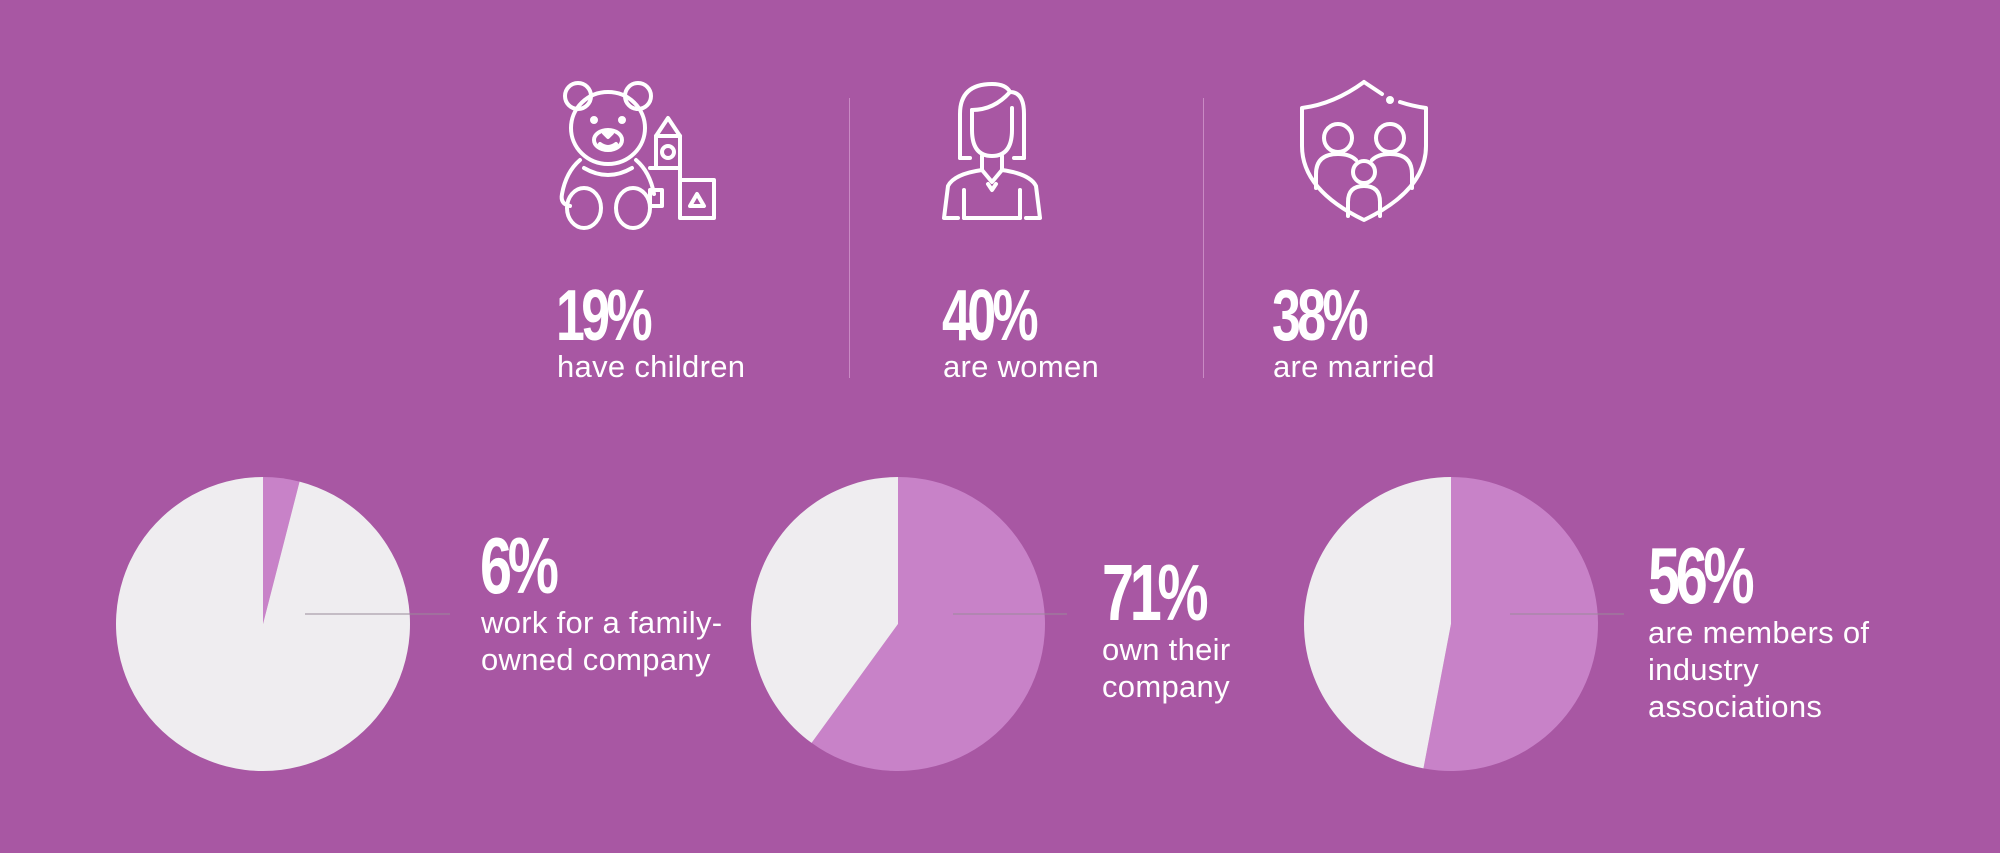 Image resolution: width=2000 pixels, height=853 pixels. Describe the element at coordinates (602, 641) in the screenshot. I see `pie-label: work for a family-owned company` at that location.